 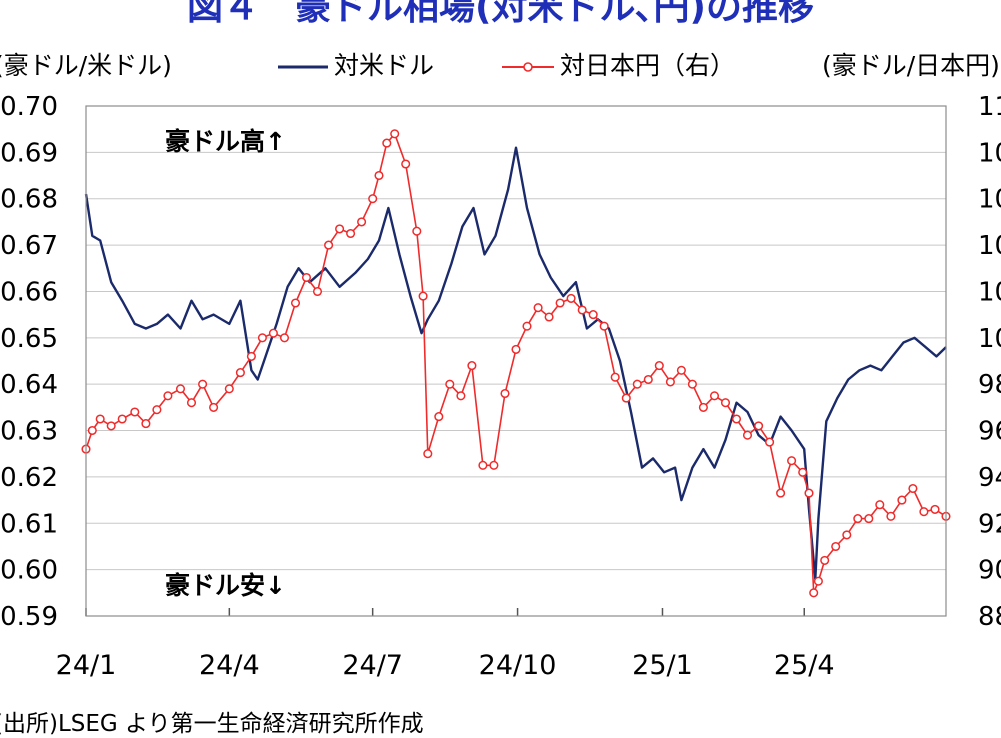 I want to click on left-tick-label: 0.70, so click(x=29, y=107).